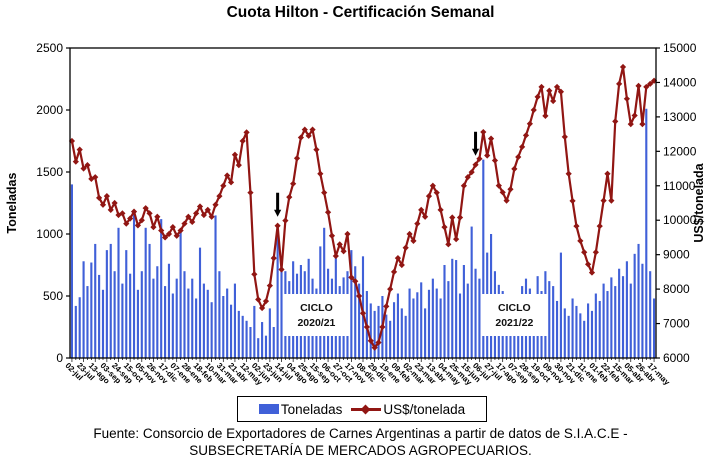  What do you see at coordinates (300, 409) in the screenshot?
I see `legend-item-toneladas: Toneladas` at bounding box center [300, 409].